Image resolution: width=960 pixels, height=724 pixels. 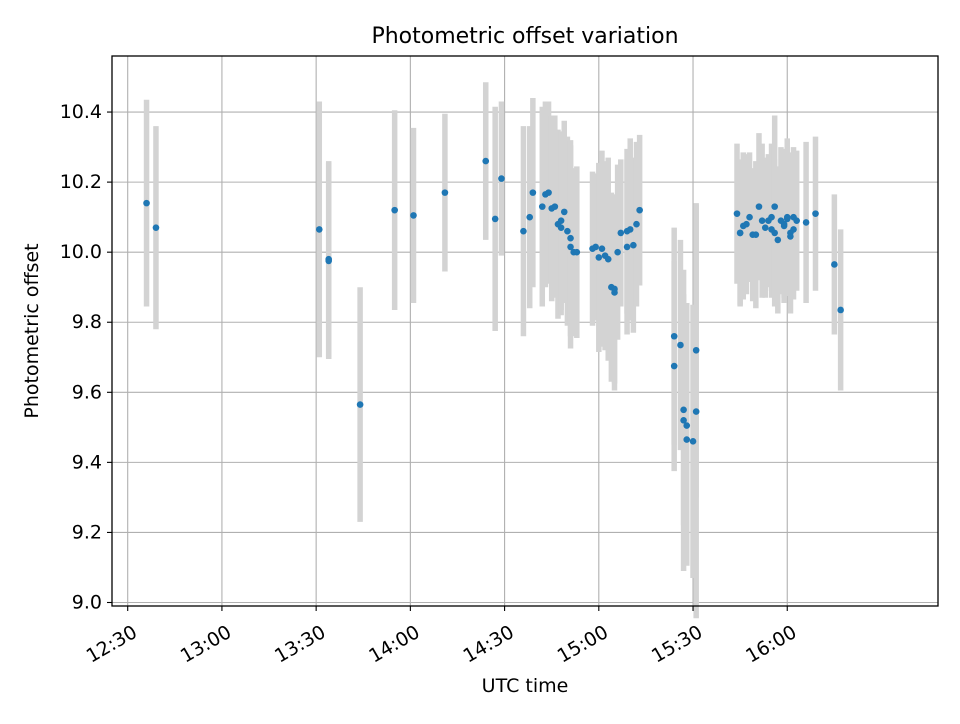 I want to click on chart-title: Photometric offset variation, so click(x=524, y=36).